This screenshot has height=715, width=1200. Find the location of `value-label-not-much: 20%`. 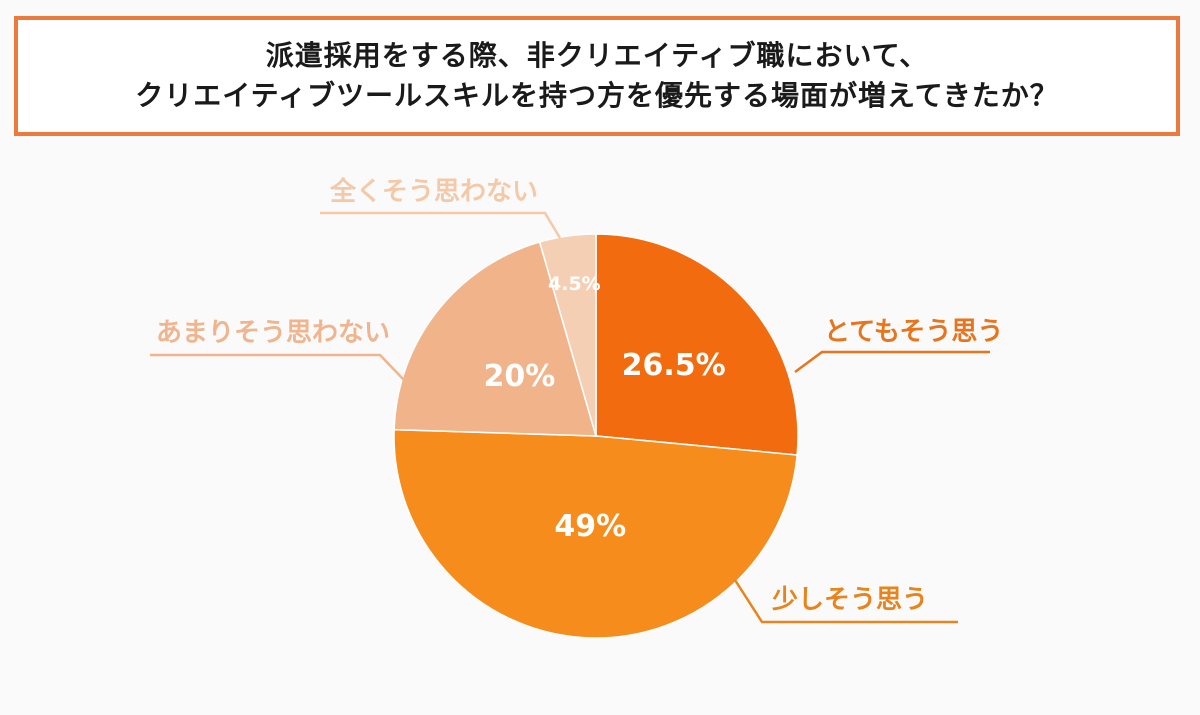

value-label-not-much: 20% is located at coordinates (519, 376).